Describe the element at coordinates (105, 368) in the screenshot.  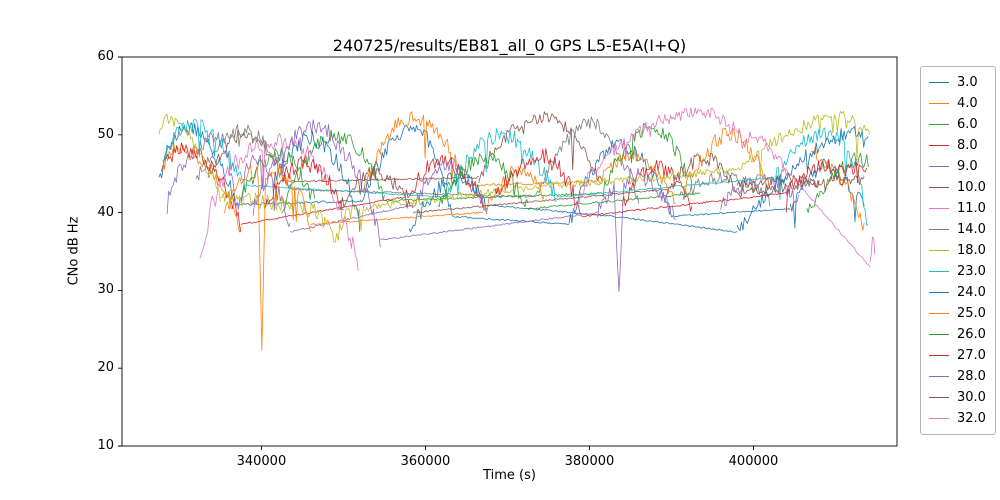
I see `y-tick-label: 20` at that location.